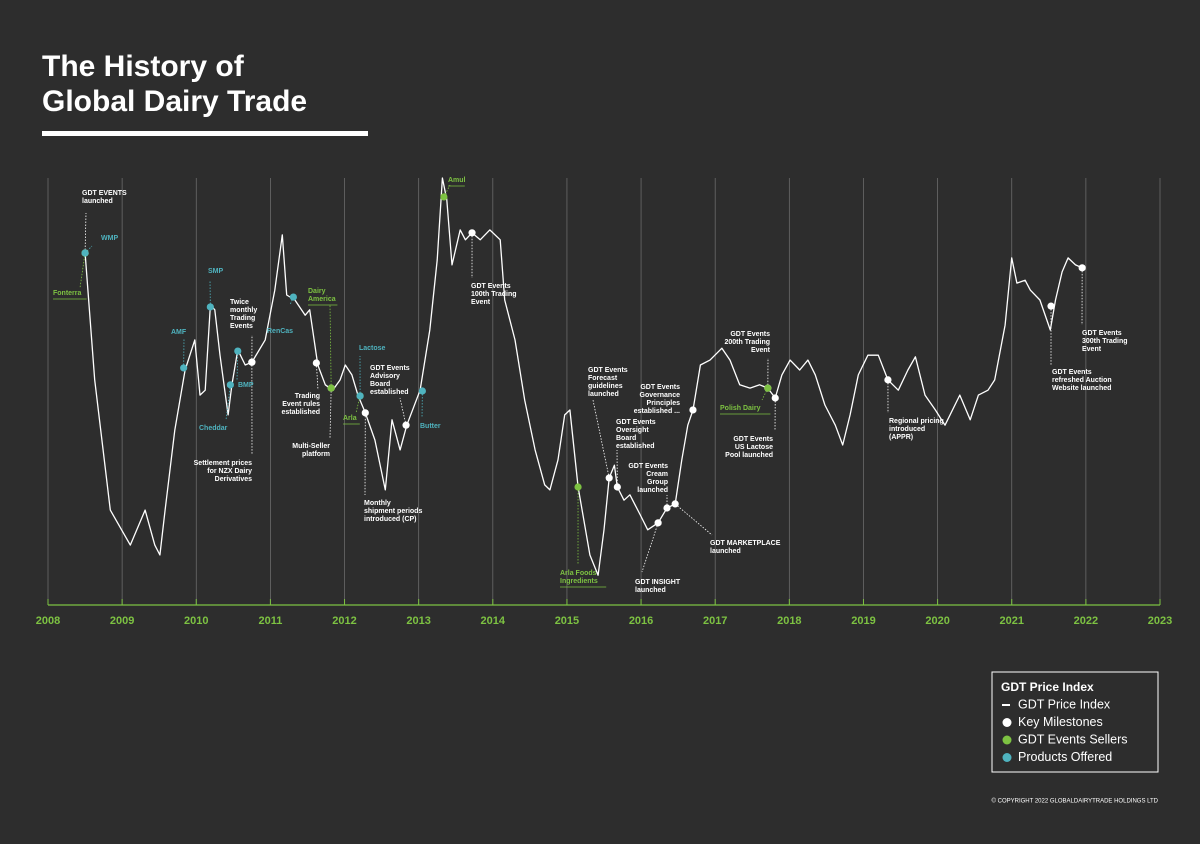 Image resolution: width=1200 pixels, height=844 pixels. What do you see at coordinates (174, 101) in the screenshot?
I see `title-line: Global Dairy Trade` at bounding box center [174, 101].